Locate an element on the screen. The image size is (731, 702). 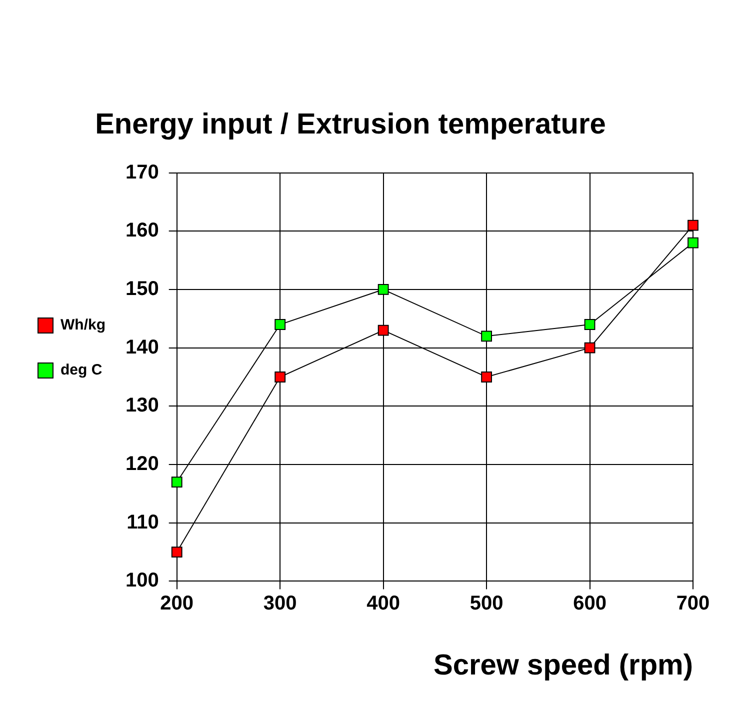
x-tick-label: 200 is located at coordinates (177, 603).